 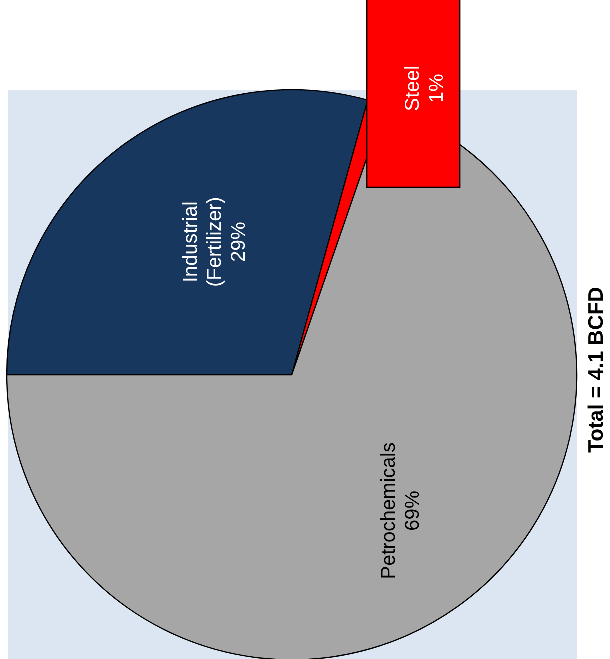 What do you see at coordinates (413, 511) in the screenshot?
I see `data-label: 69%` at bounding box center [413, 511].